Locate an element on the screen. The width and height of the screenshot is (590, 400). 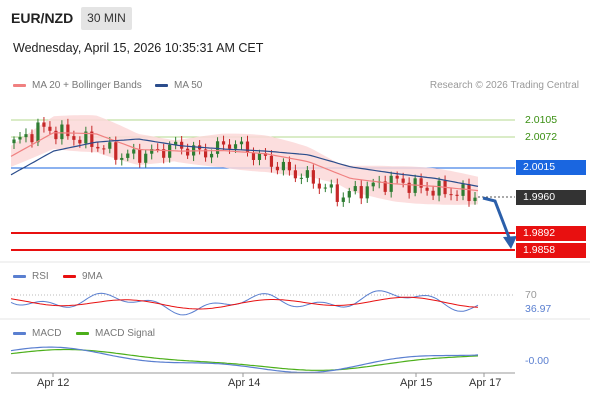
rsi-swatch-icon is located at coordinates (19, 276).